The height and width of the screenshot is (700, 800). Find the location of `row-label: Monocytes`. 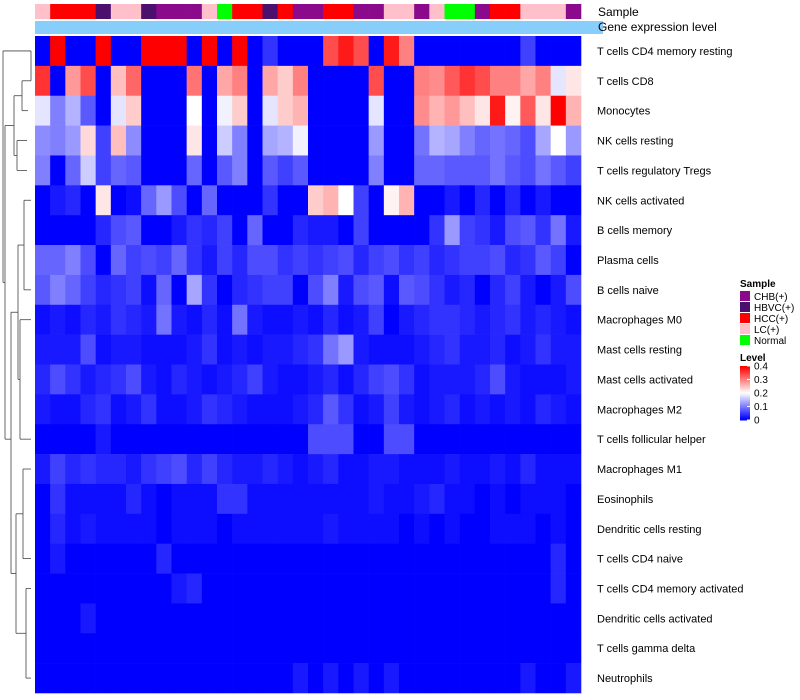

row-label: Monocytes is located at coordinates (624, 112).